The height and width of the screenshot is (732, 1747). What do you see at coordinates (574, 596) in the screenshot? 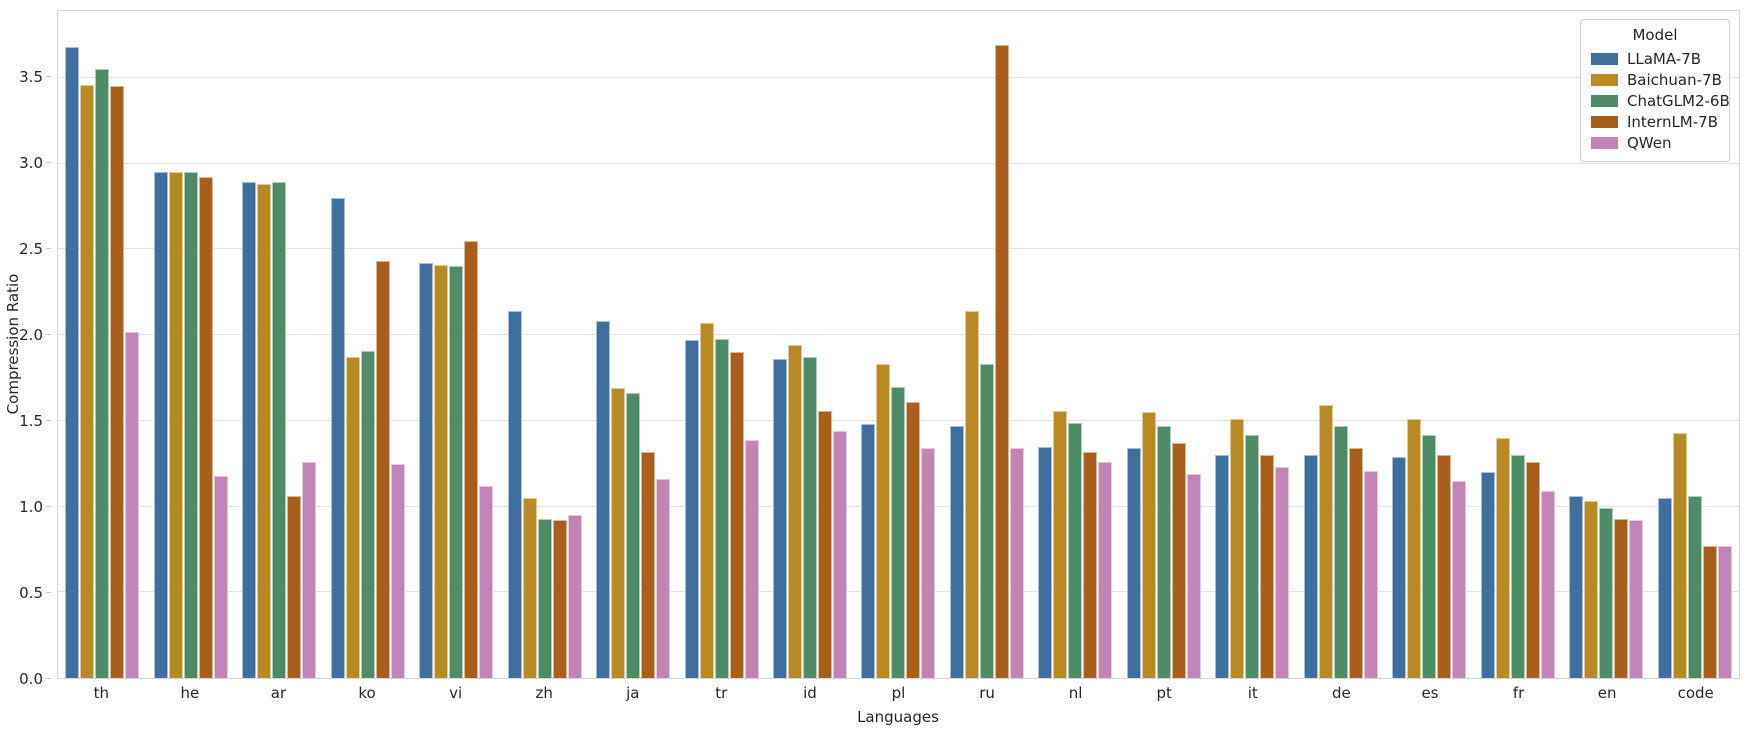
I see `bar-QWen-zh` at bounding box center [574, 596].